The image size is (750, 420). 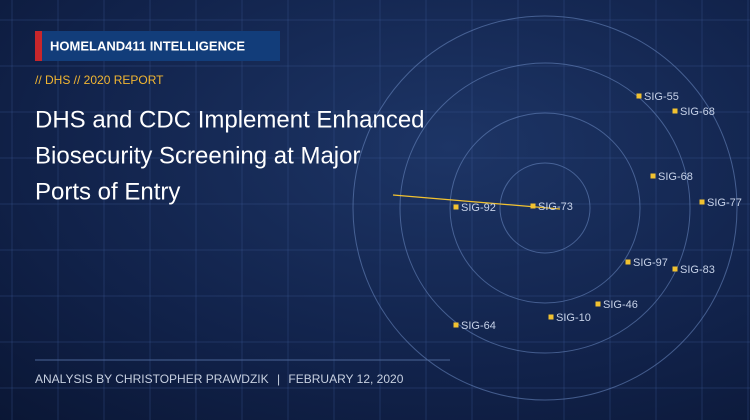 What do you see at coordinates (650, 263) in the screenshot?
I see `signal-label: SIG-97` at bounding box center [650, 263].